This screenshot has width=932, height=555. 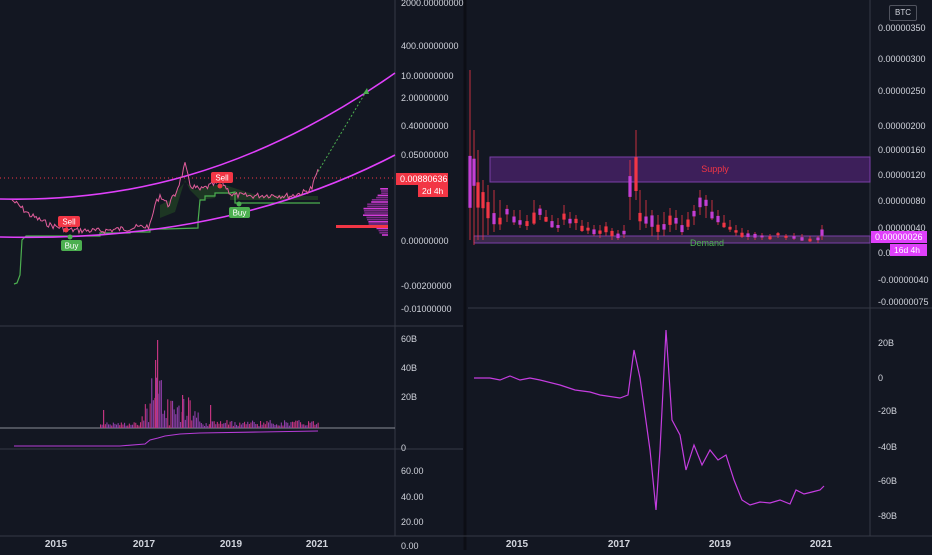 I want to click on left-time-label-2: 2019, so click(x=231, y=544).